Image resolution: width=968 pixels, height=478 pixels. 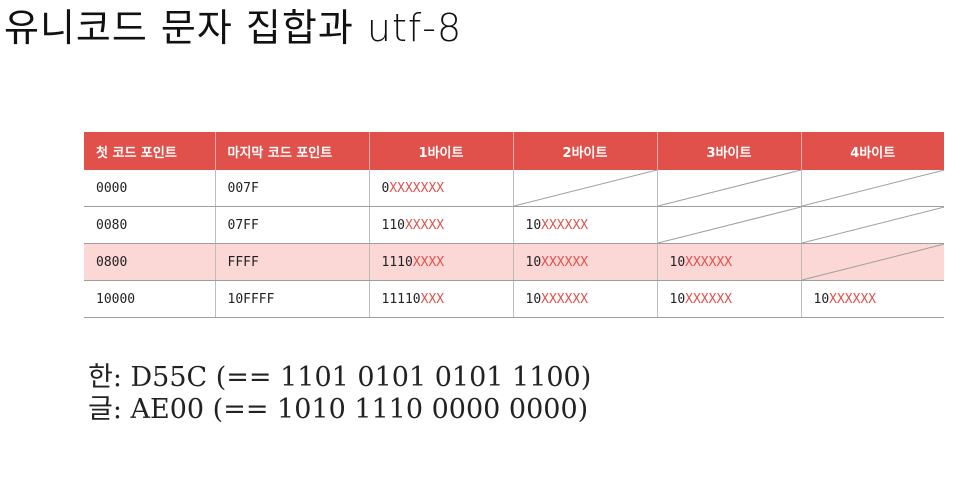 I want to click on table-row: 0080 07FF 110XXXXX 10XXXXXX, so click(x=514, y=225).